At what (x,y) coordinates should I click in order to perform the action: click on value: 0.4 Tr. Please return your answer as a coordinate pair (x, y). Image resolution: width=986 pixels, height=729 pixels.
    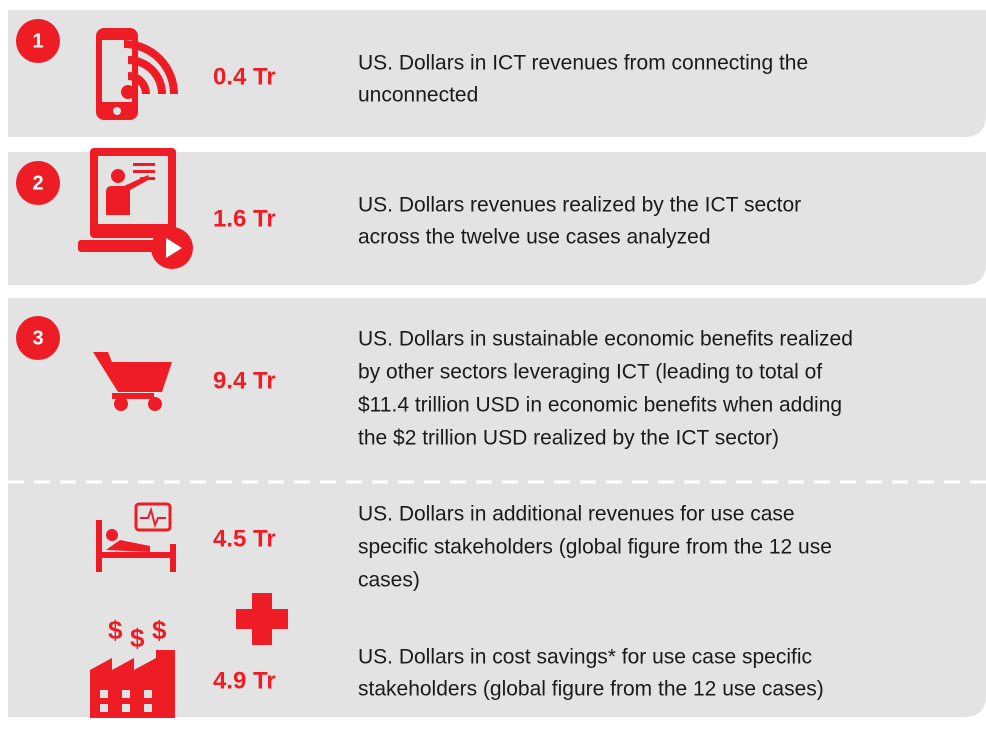
    Looking at the image, I should click on (244, 76).